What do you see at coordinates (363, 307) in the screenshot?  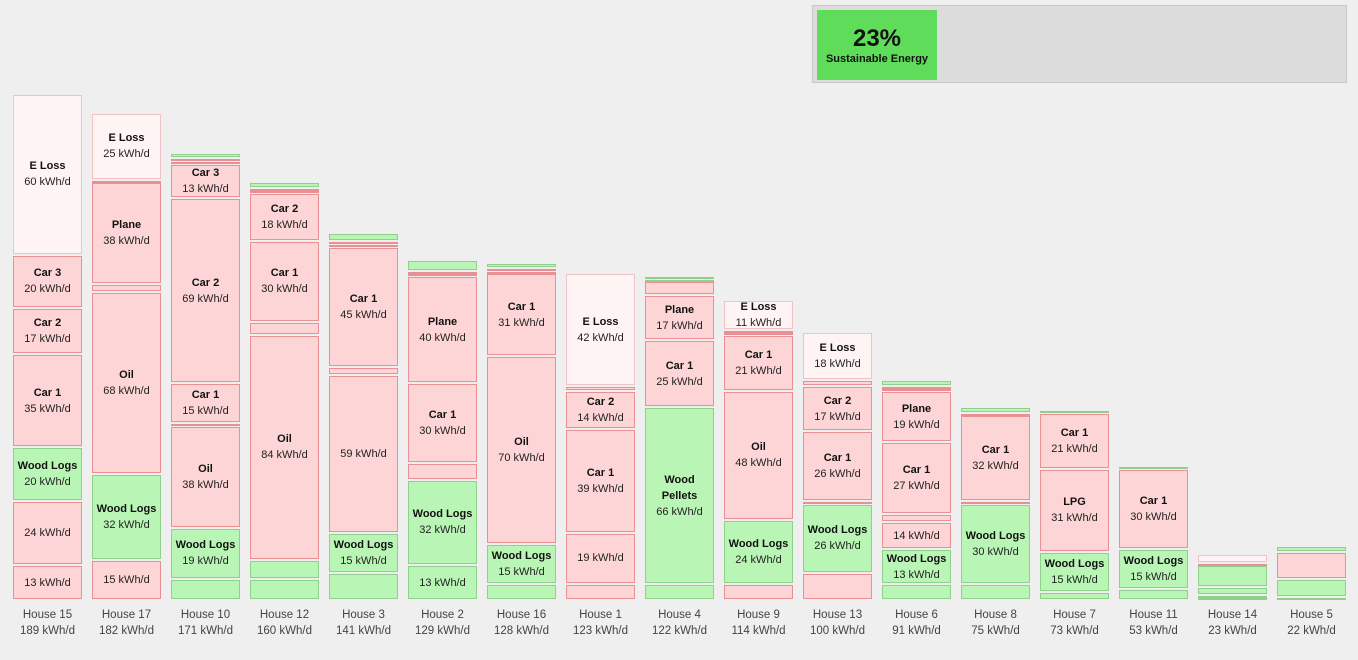 I see `bar-segment: Car 1 45 kWh/d` at bounding box center [363, 307].